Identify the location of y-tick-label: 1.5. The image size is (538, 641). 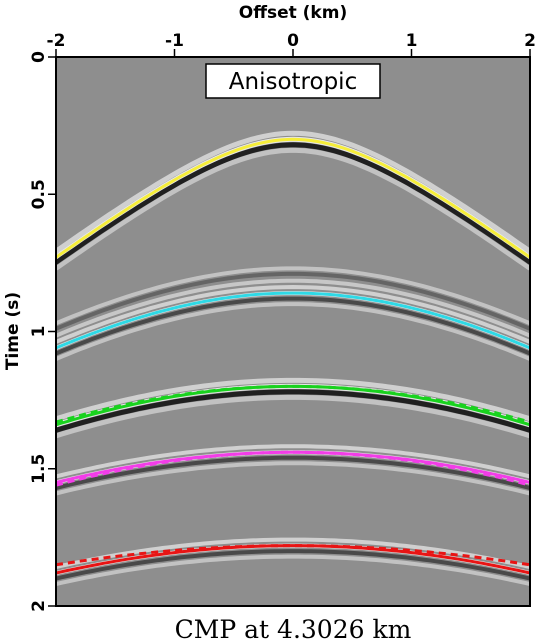
(39, 469).